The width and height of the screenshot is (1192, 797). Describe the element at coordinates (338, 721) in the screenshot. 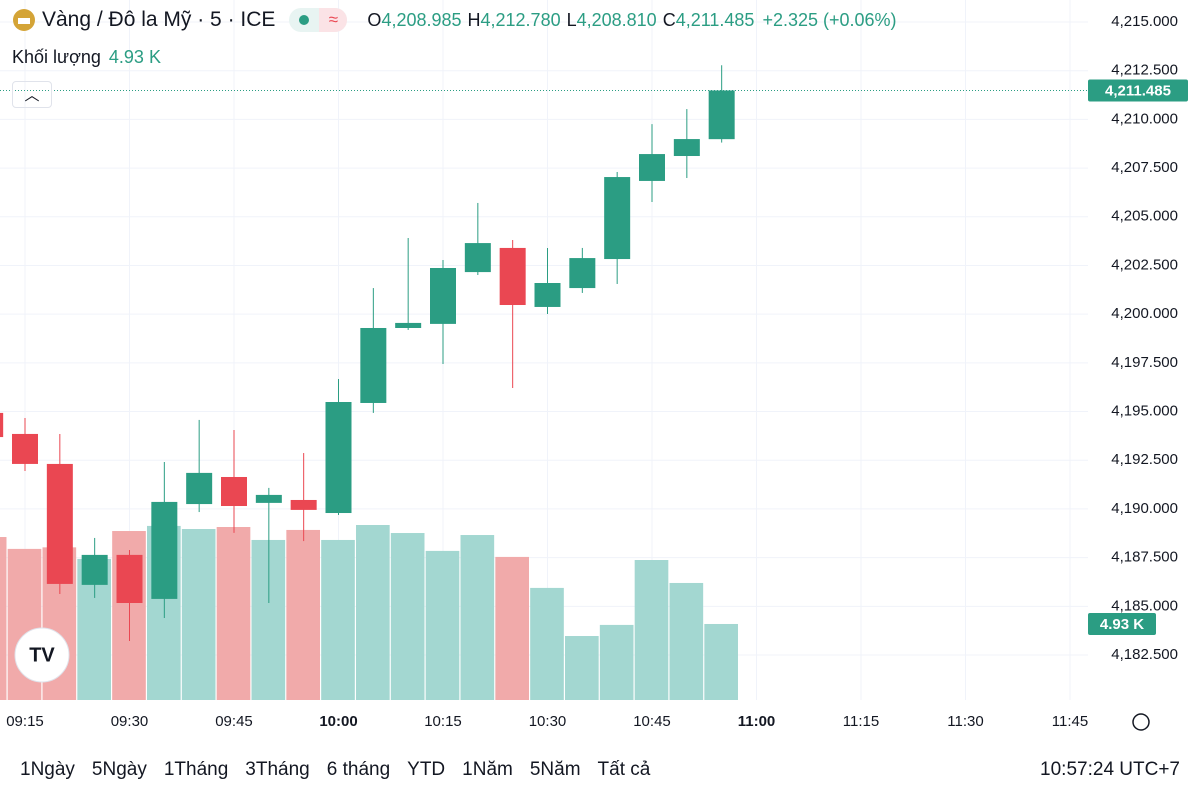

I see `x-tick-label: 10:00` at that location.